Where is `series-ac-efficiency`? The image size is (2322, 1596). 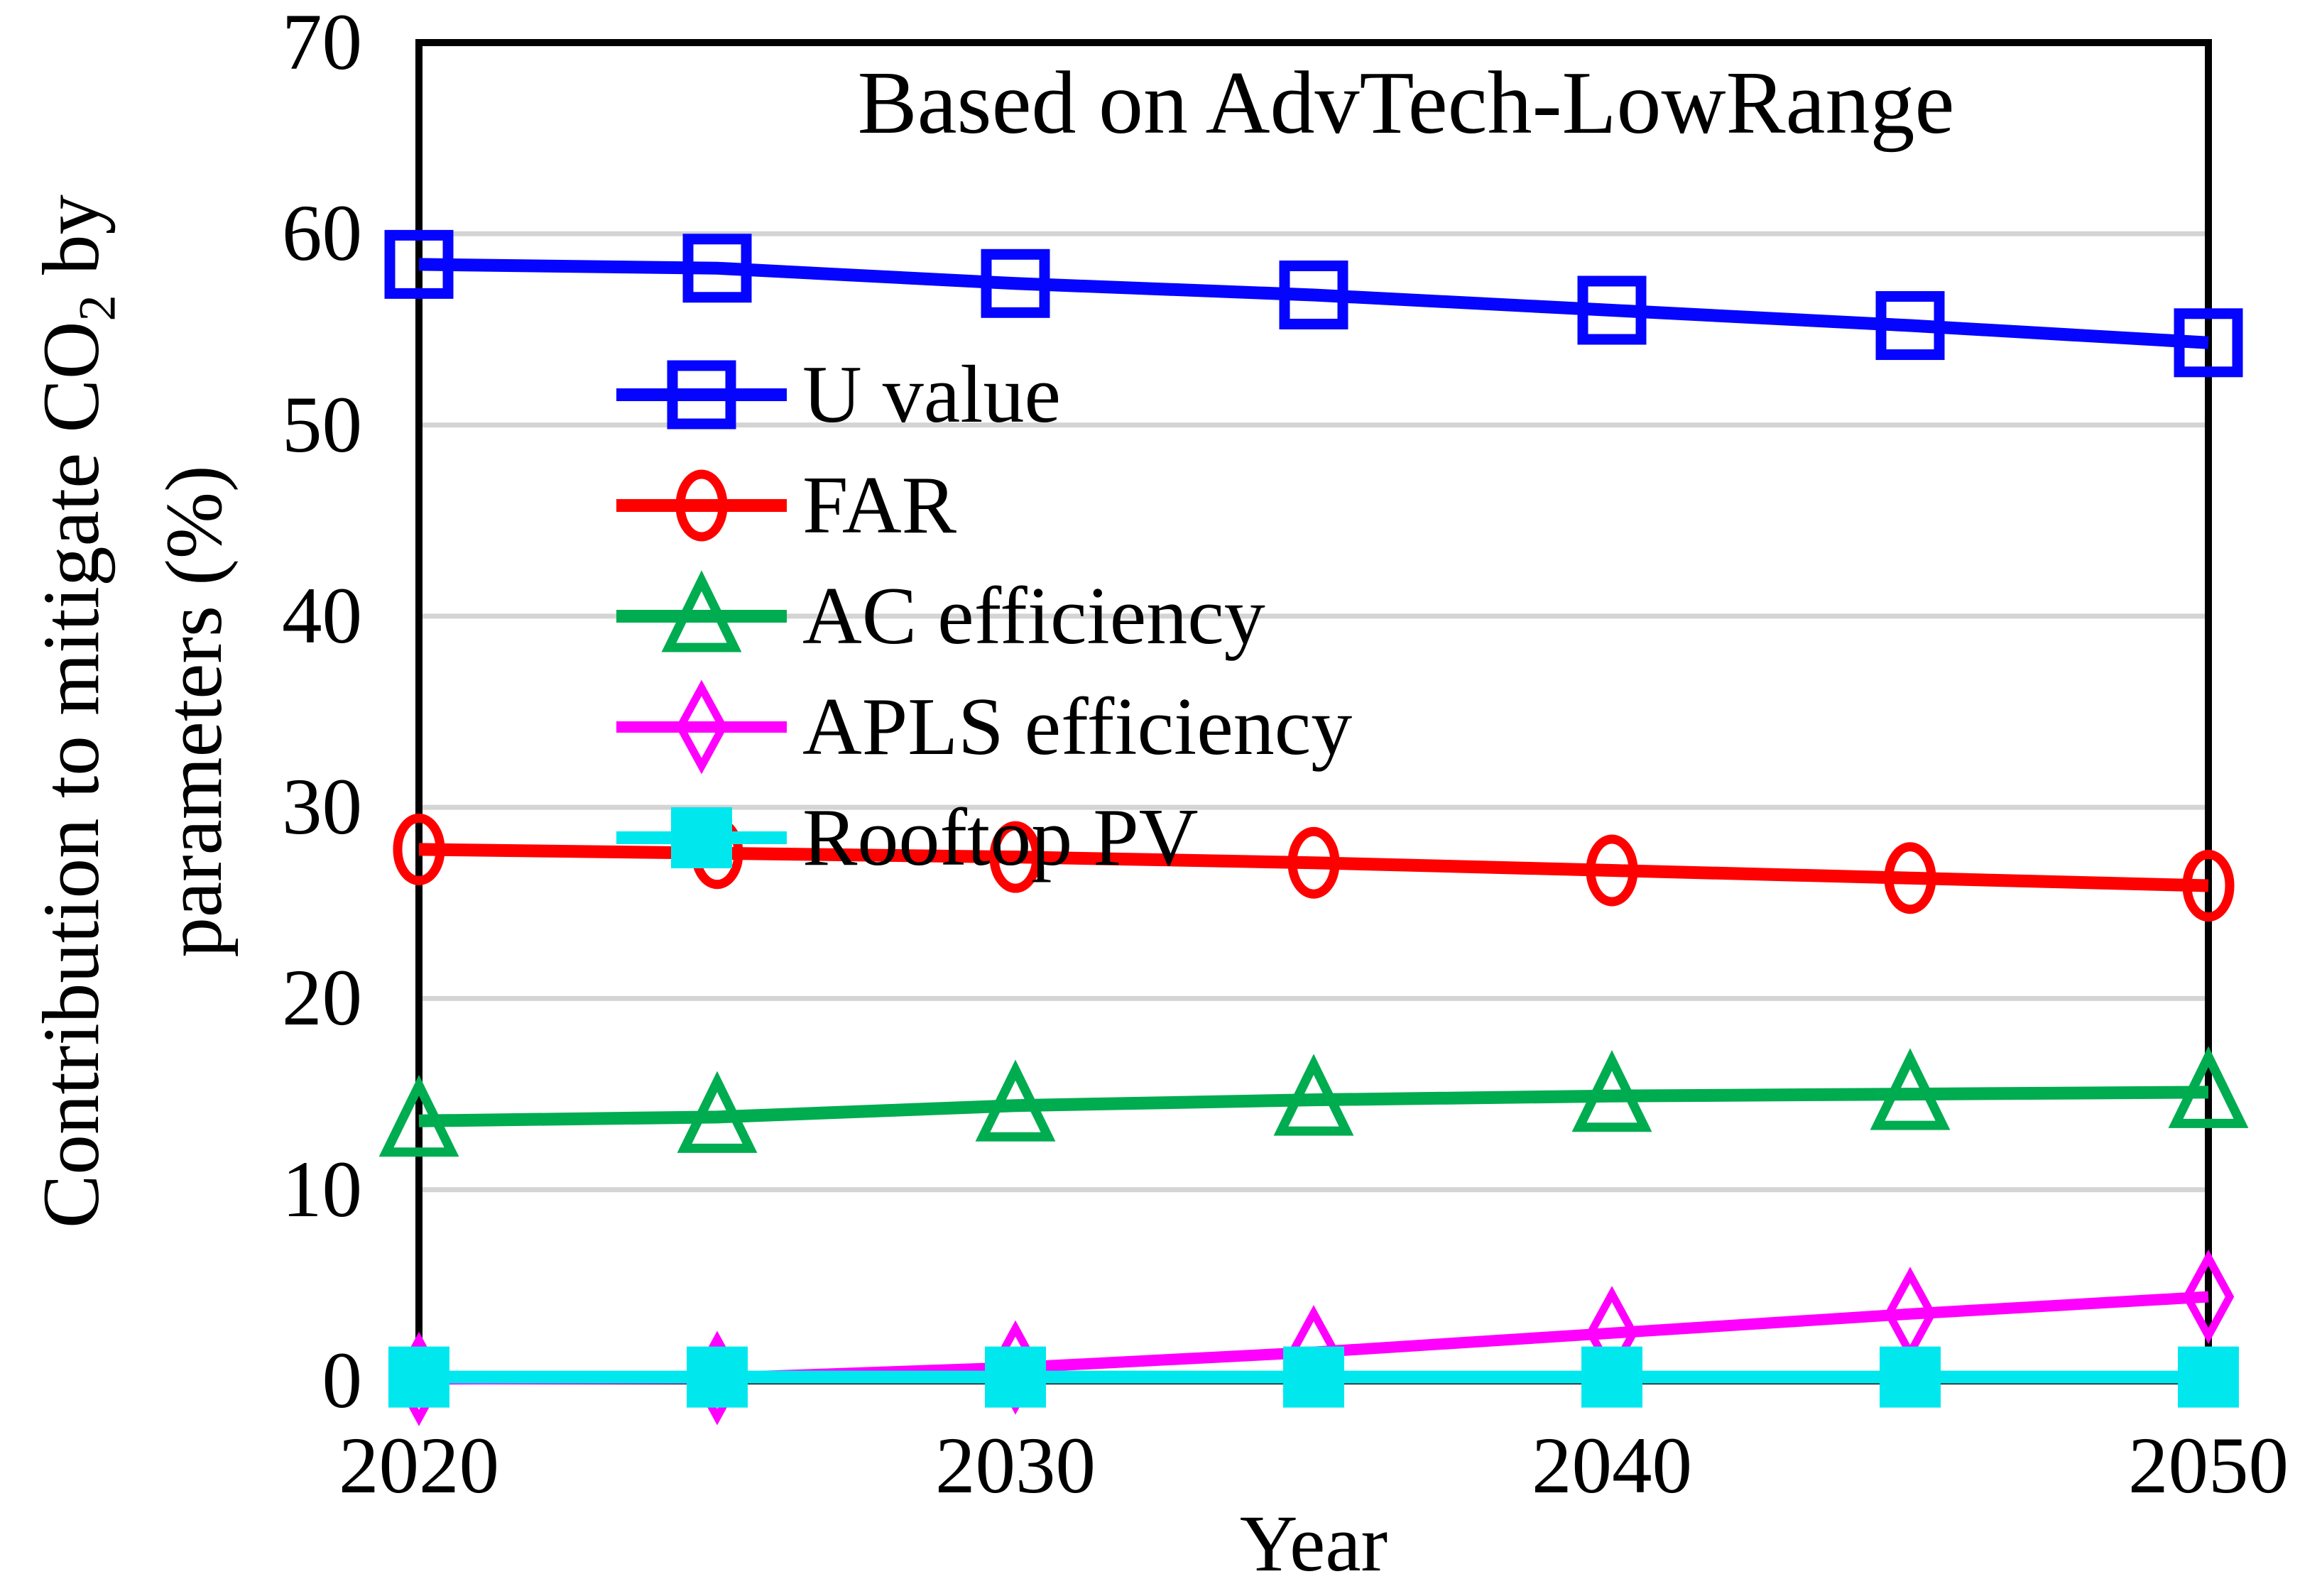
series-ac-efficiency is located at coordinates (1313, 1101).